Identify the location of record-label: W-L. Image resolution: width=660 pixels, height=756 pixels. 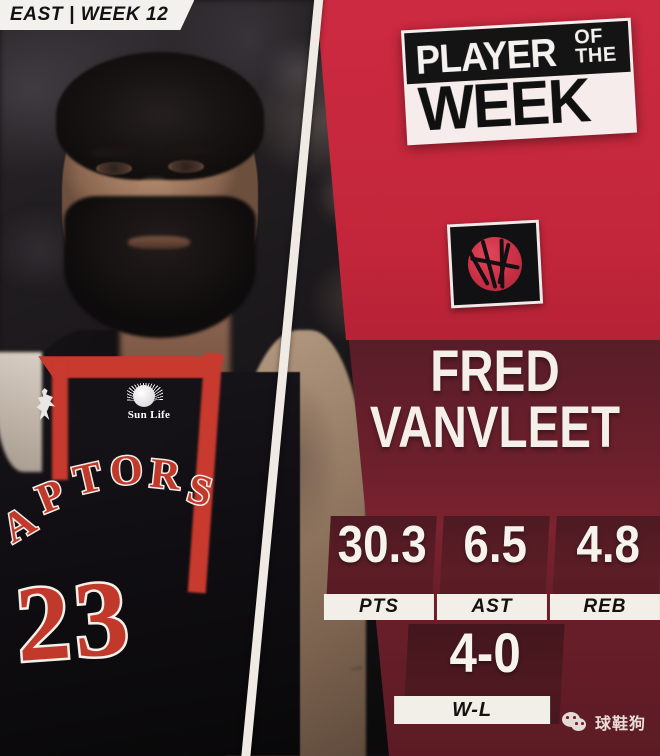
(472, 710).